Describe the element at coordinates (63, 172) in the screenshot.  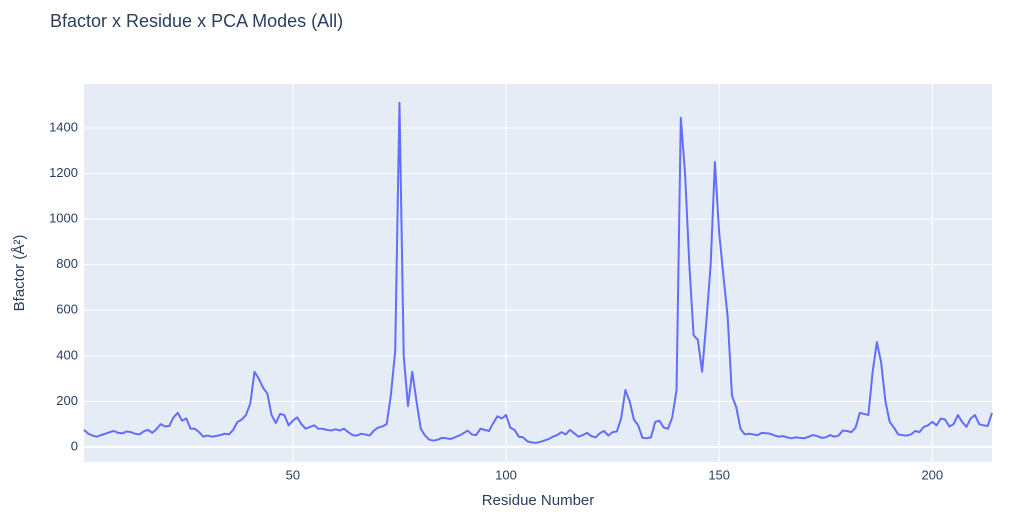
I see `y-tick-label: 1200` at that location.